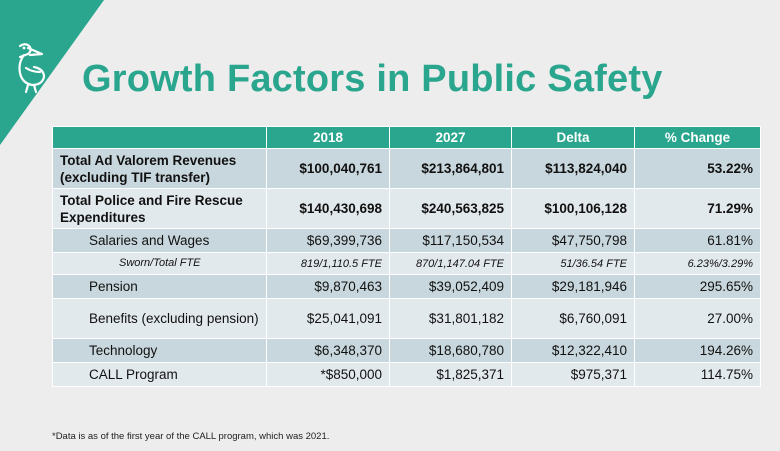 The width and height of the screenshot is (780, 451). What do you see at coordinates (372, 79) in the screenshot?
I see `slide-title: Growth Factors in Public Safety` at bounding box center [372, 79].